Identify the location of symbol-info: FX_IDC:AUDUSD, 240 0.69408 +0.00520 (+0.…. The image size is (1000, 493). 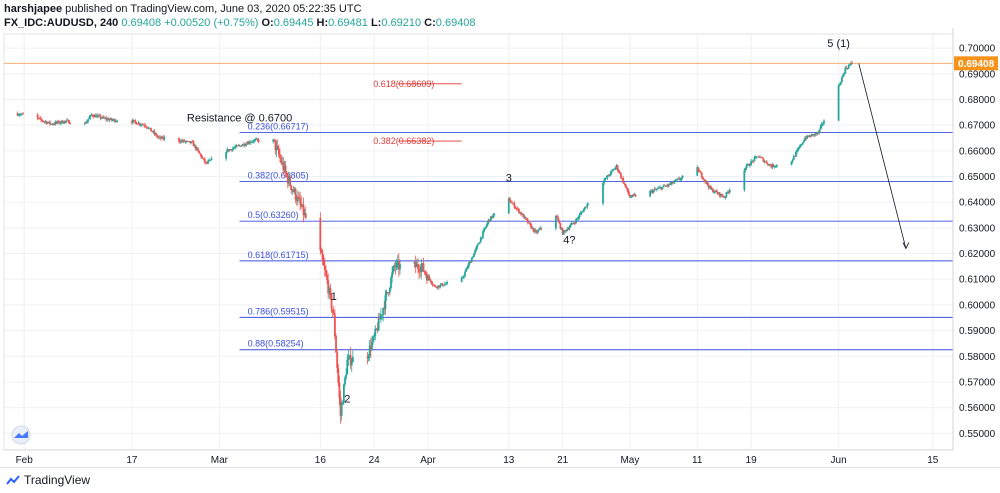
(240, 23).